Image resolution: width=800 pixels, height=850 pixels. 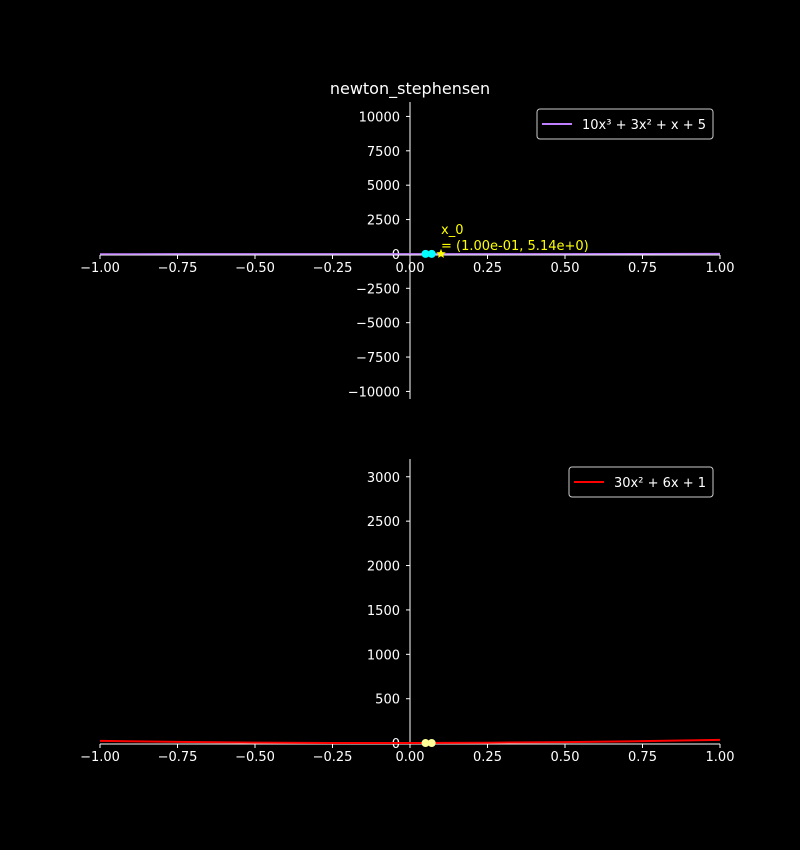 I want to click on bottom-iteration-points, so click(x=428, y=743).